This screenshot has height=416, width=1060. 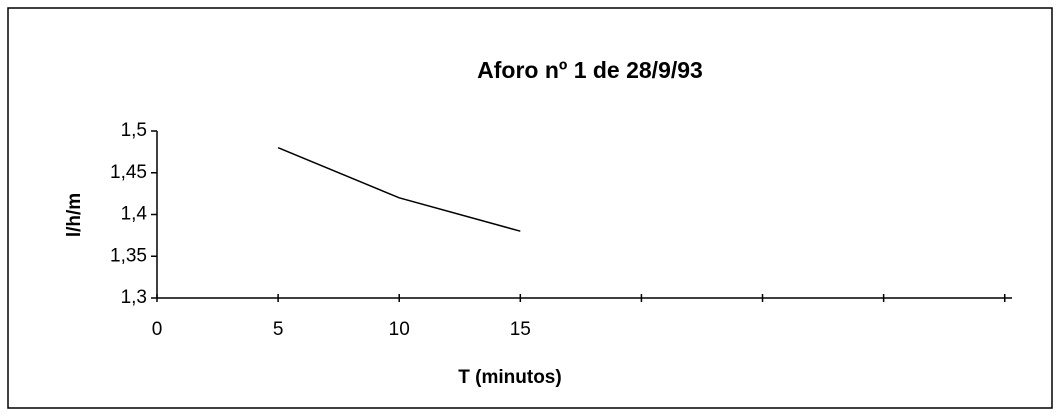 I want to click on x-tick-label: 5, so click(x=278, y=329).